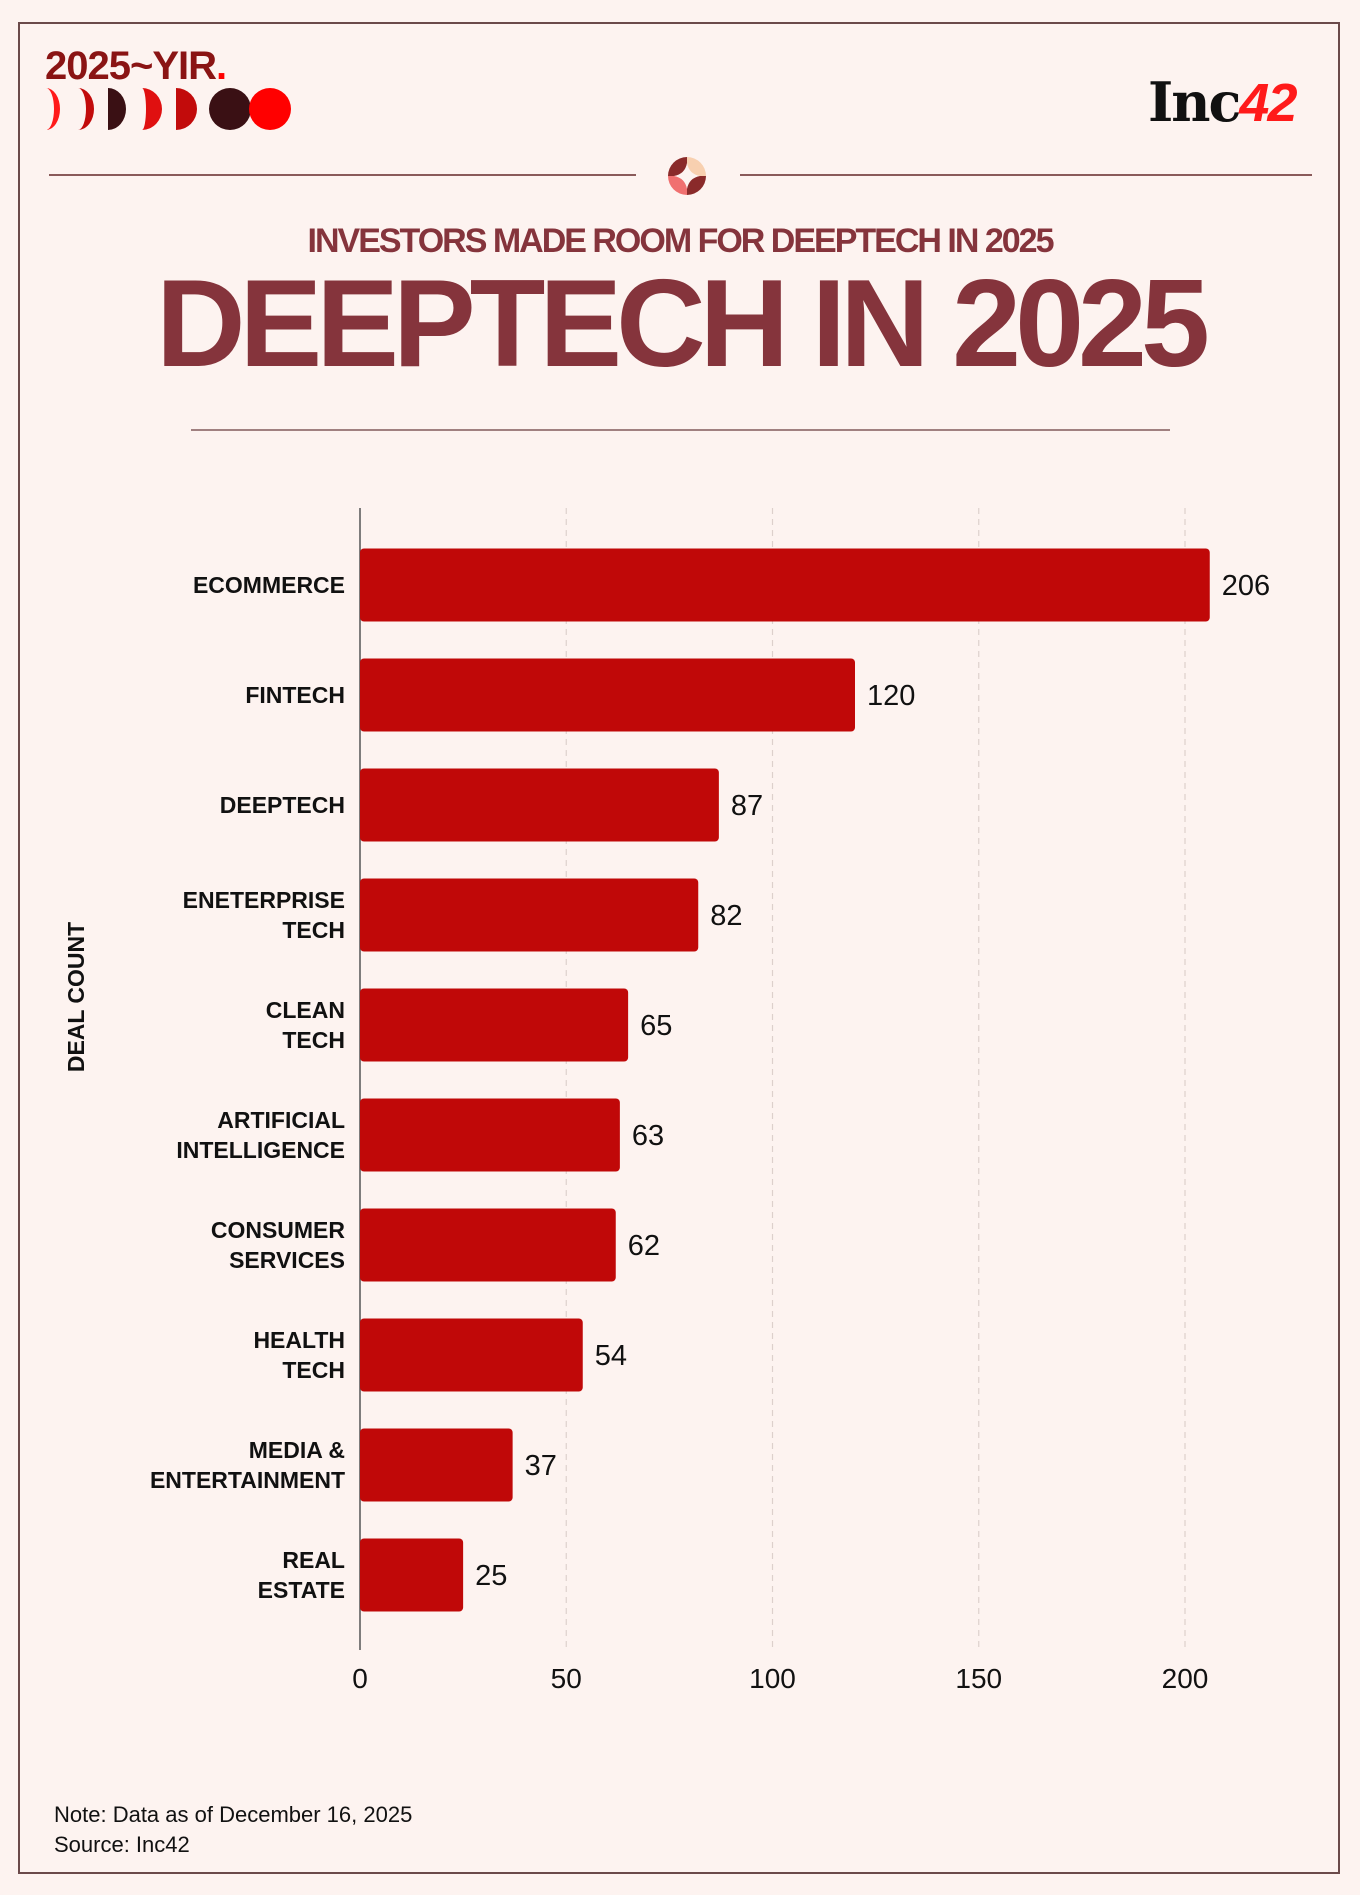  What do you see at coordinates (566, 1678) in the screenshot?
I see `x-tick-label: 50` at bounding box center [566, 1678].